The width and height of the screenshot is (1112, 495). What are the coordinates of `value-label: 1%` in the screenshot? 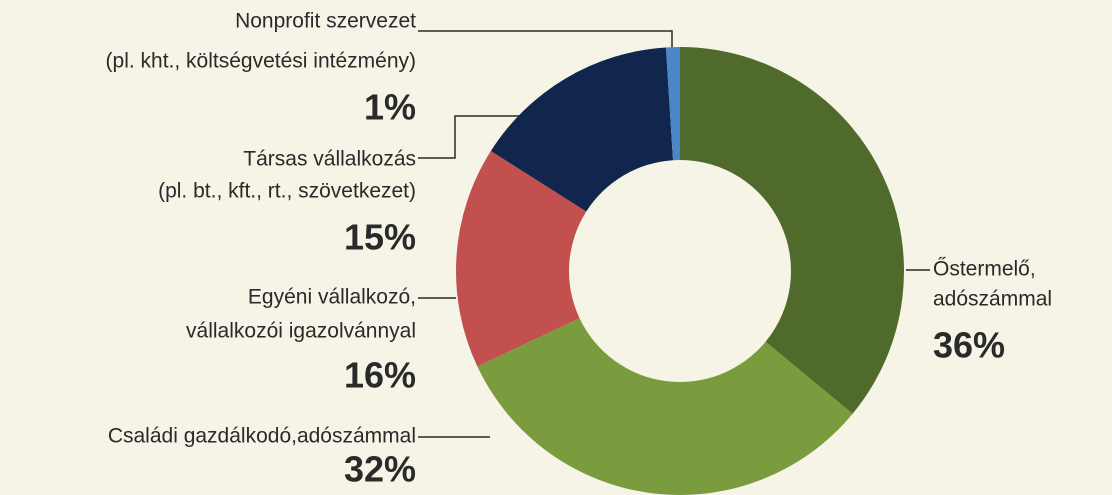 It's located at (390, 107).